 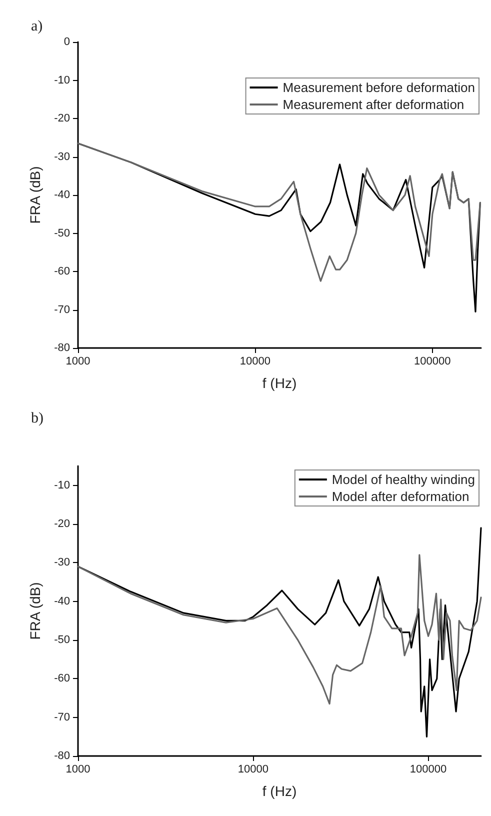 I want to click on legend-label: Measurement before deformation, so click(x=379, y=87).